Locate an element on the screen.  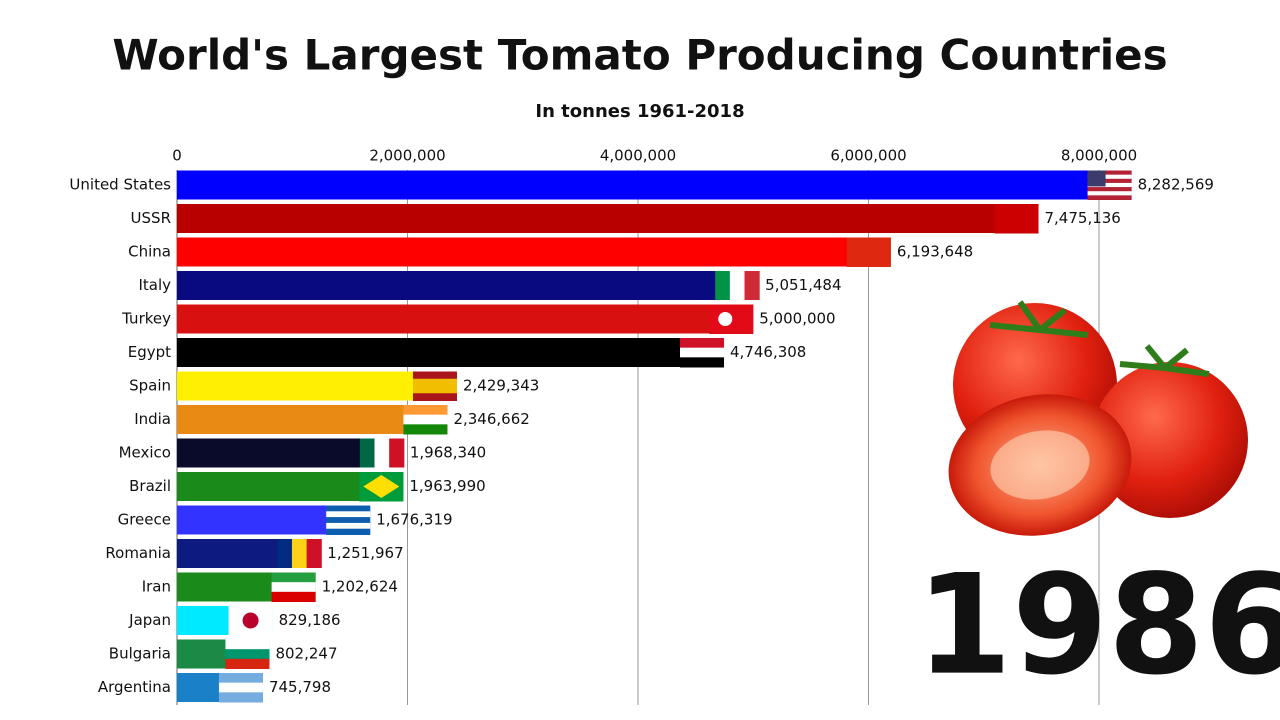
y-tick-label: Egypt is located at coordinates (149, 352).